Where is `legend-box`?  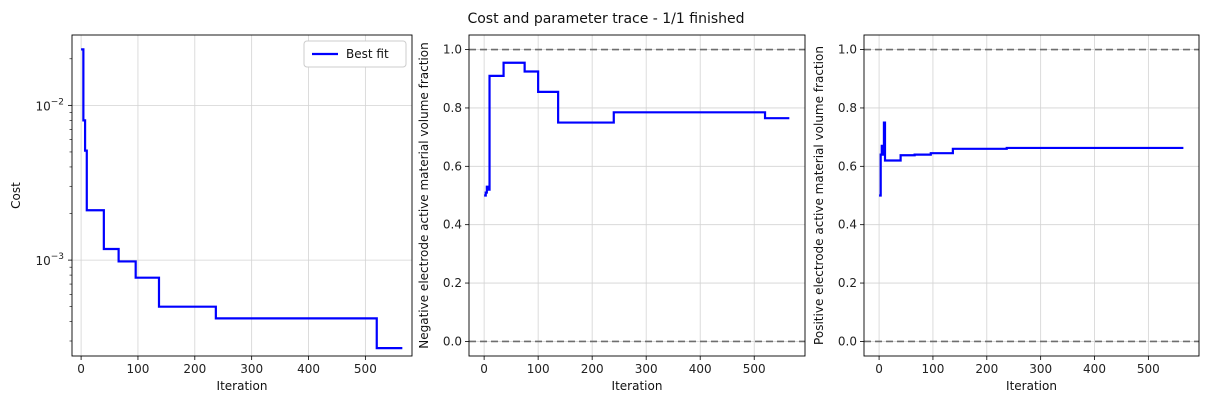
legend-box is located at coordinates (355, 54).